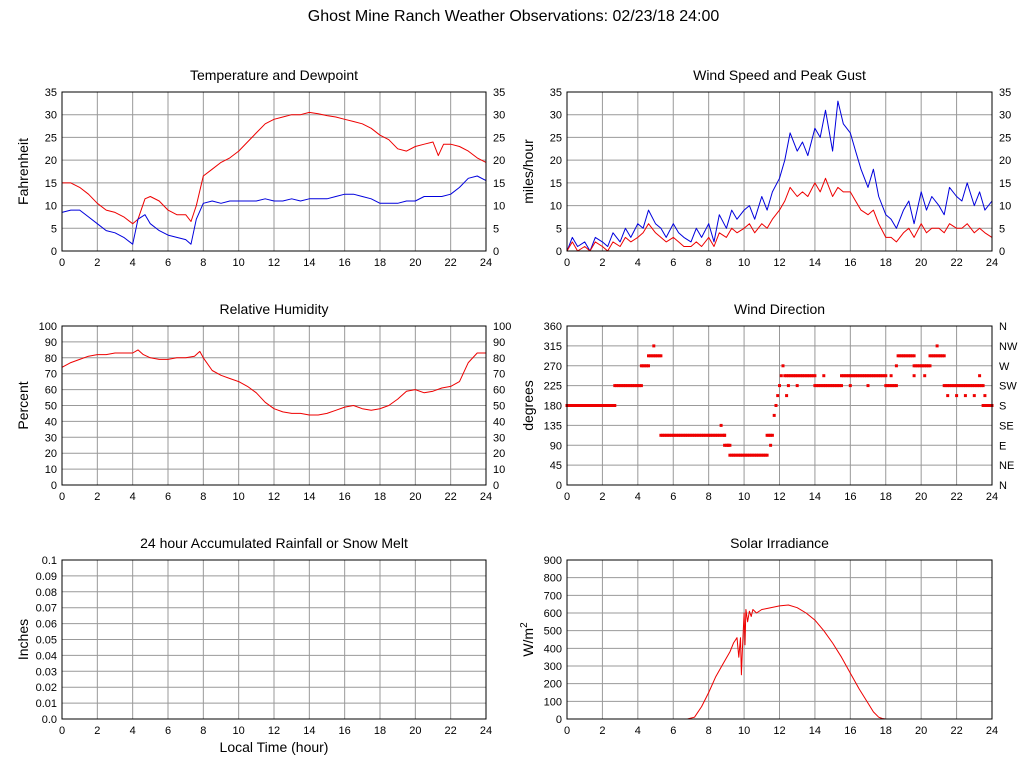 Image resolution: width=1027 pixels, height=772 pixels. Describe the element at coordinates (274, 171) in the screenshot. I see `temp-plot-frame` at that location.